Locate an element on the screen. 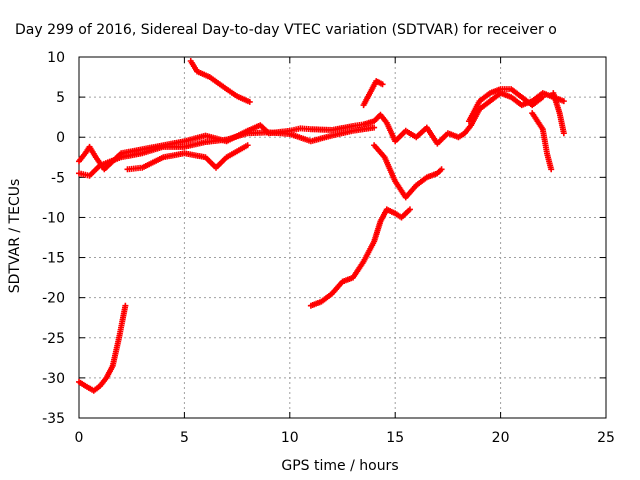 Image resolution: width=640 pixels, height=480 pixels. y-tick-label: -20 is located at coordinates (53, 299).